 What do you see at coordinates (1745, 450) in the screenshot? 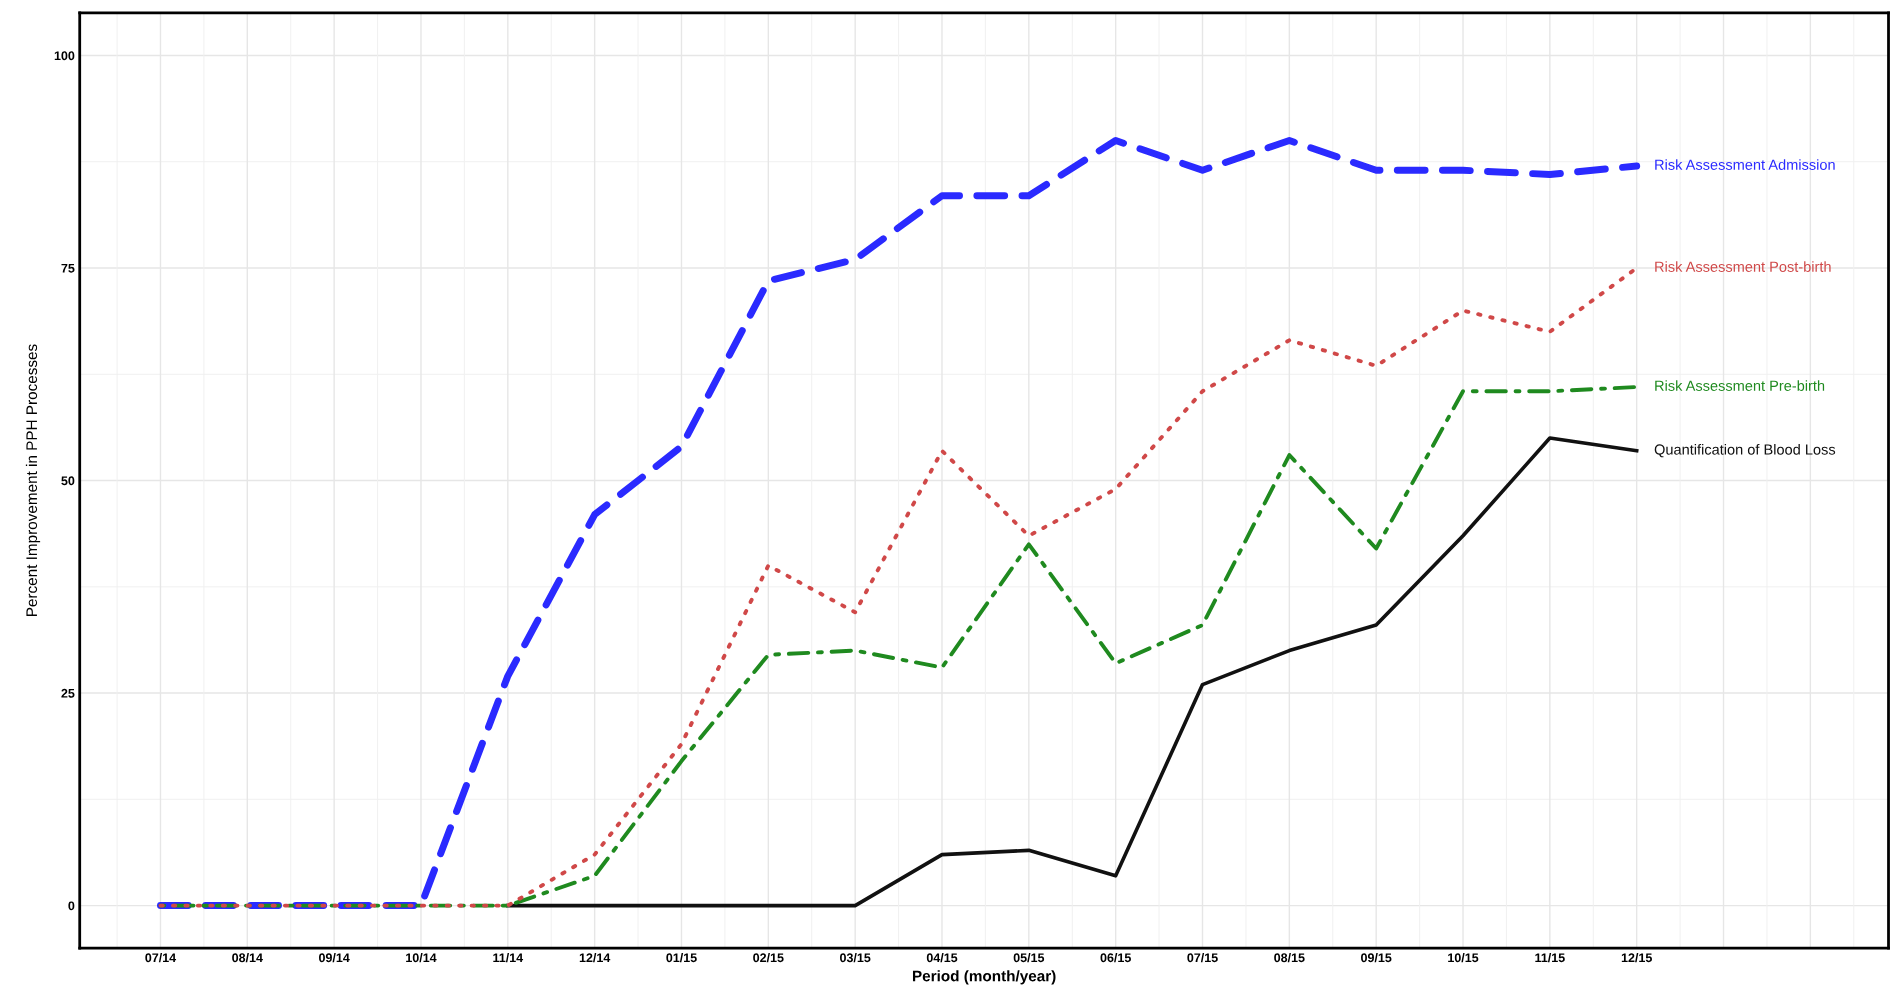
I see `series-label: Quantification of Blood Loss` at bounding box center [1745, 450].